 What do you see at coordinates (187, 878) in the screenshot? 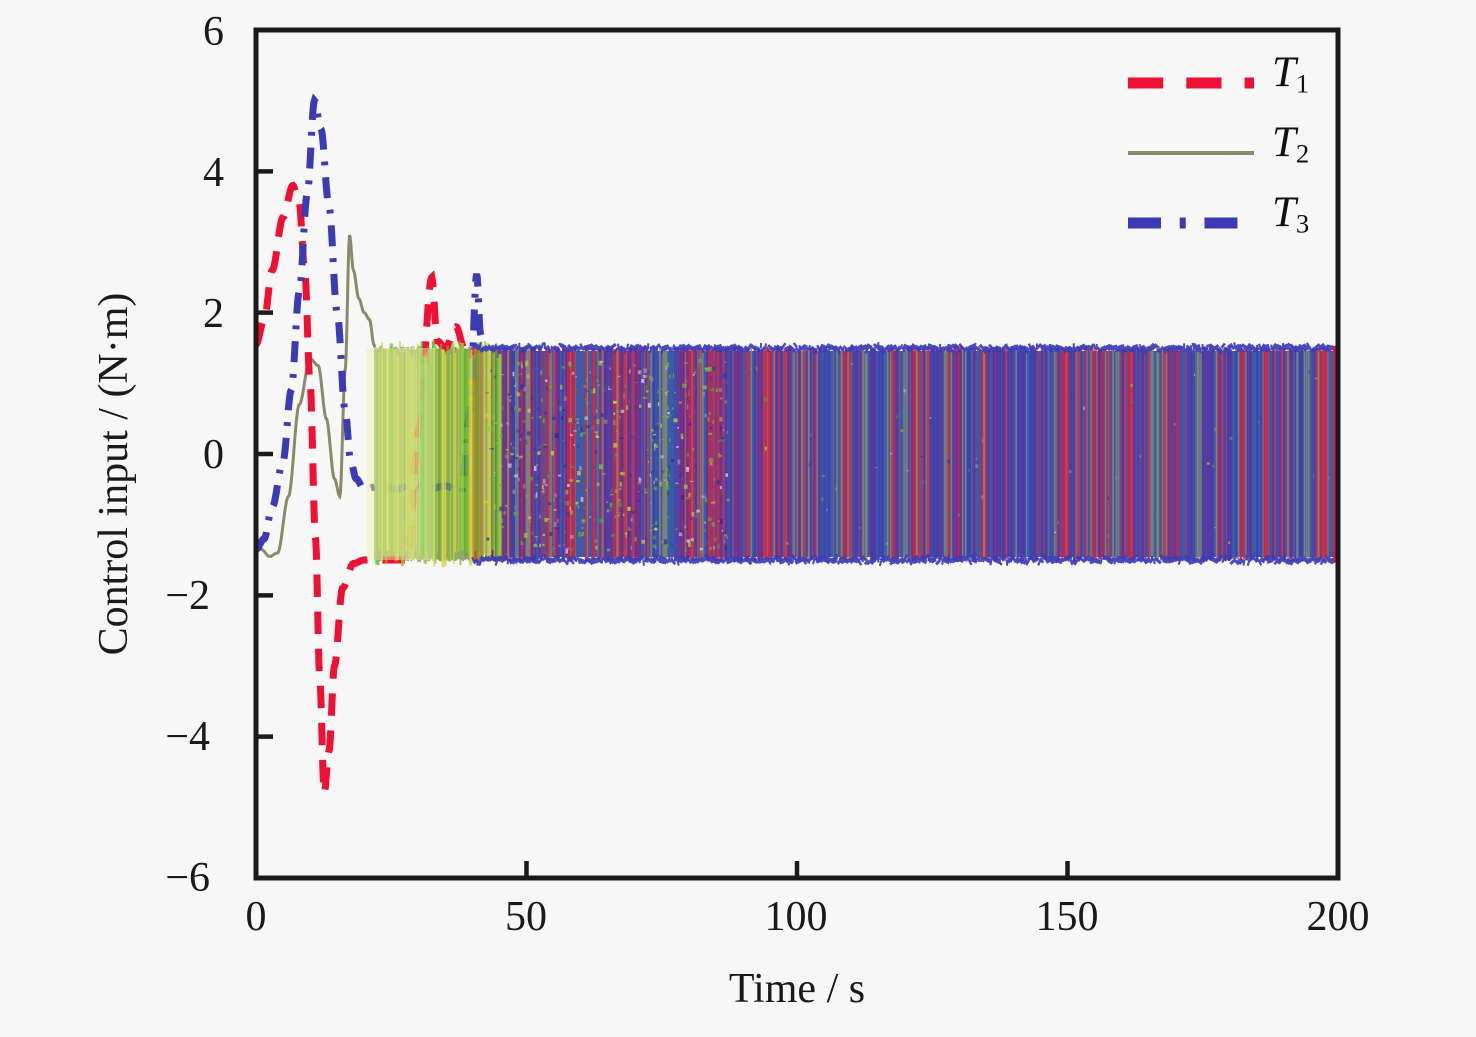
I see `y-tick-label: −6` at bounding box center [187, 878].